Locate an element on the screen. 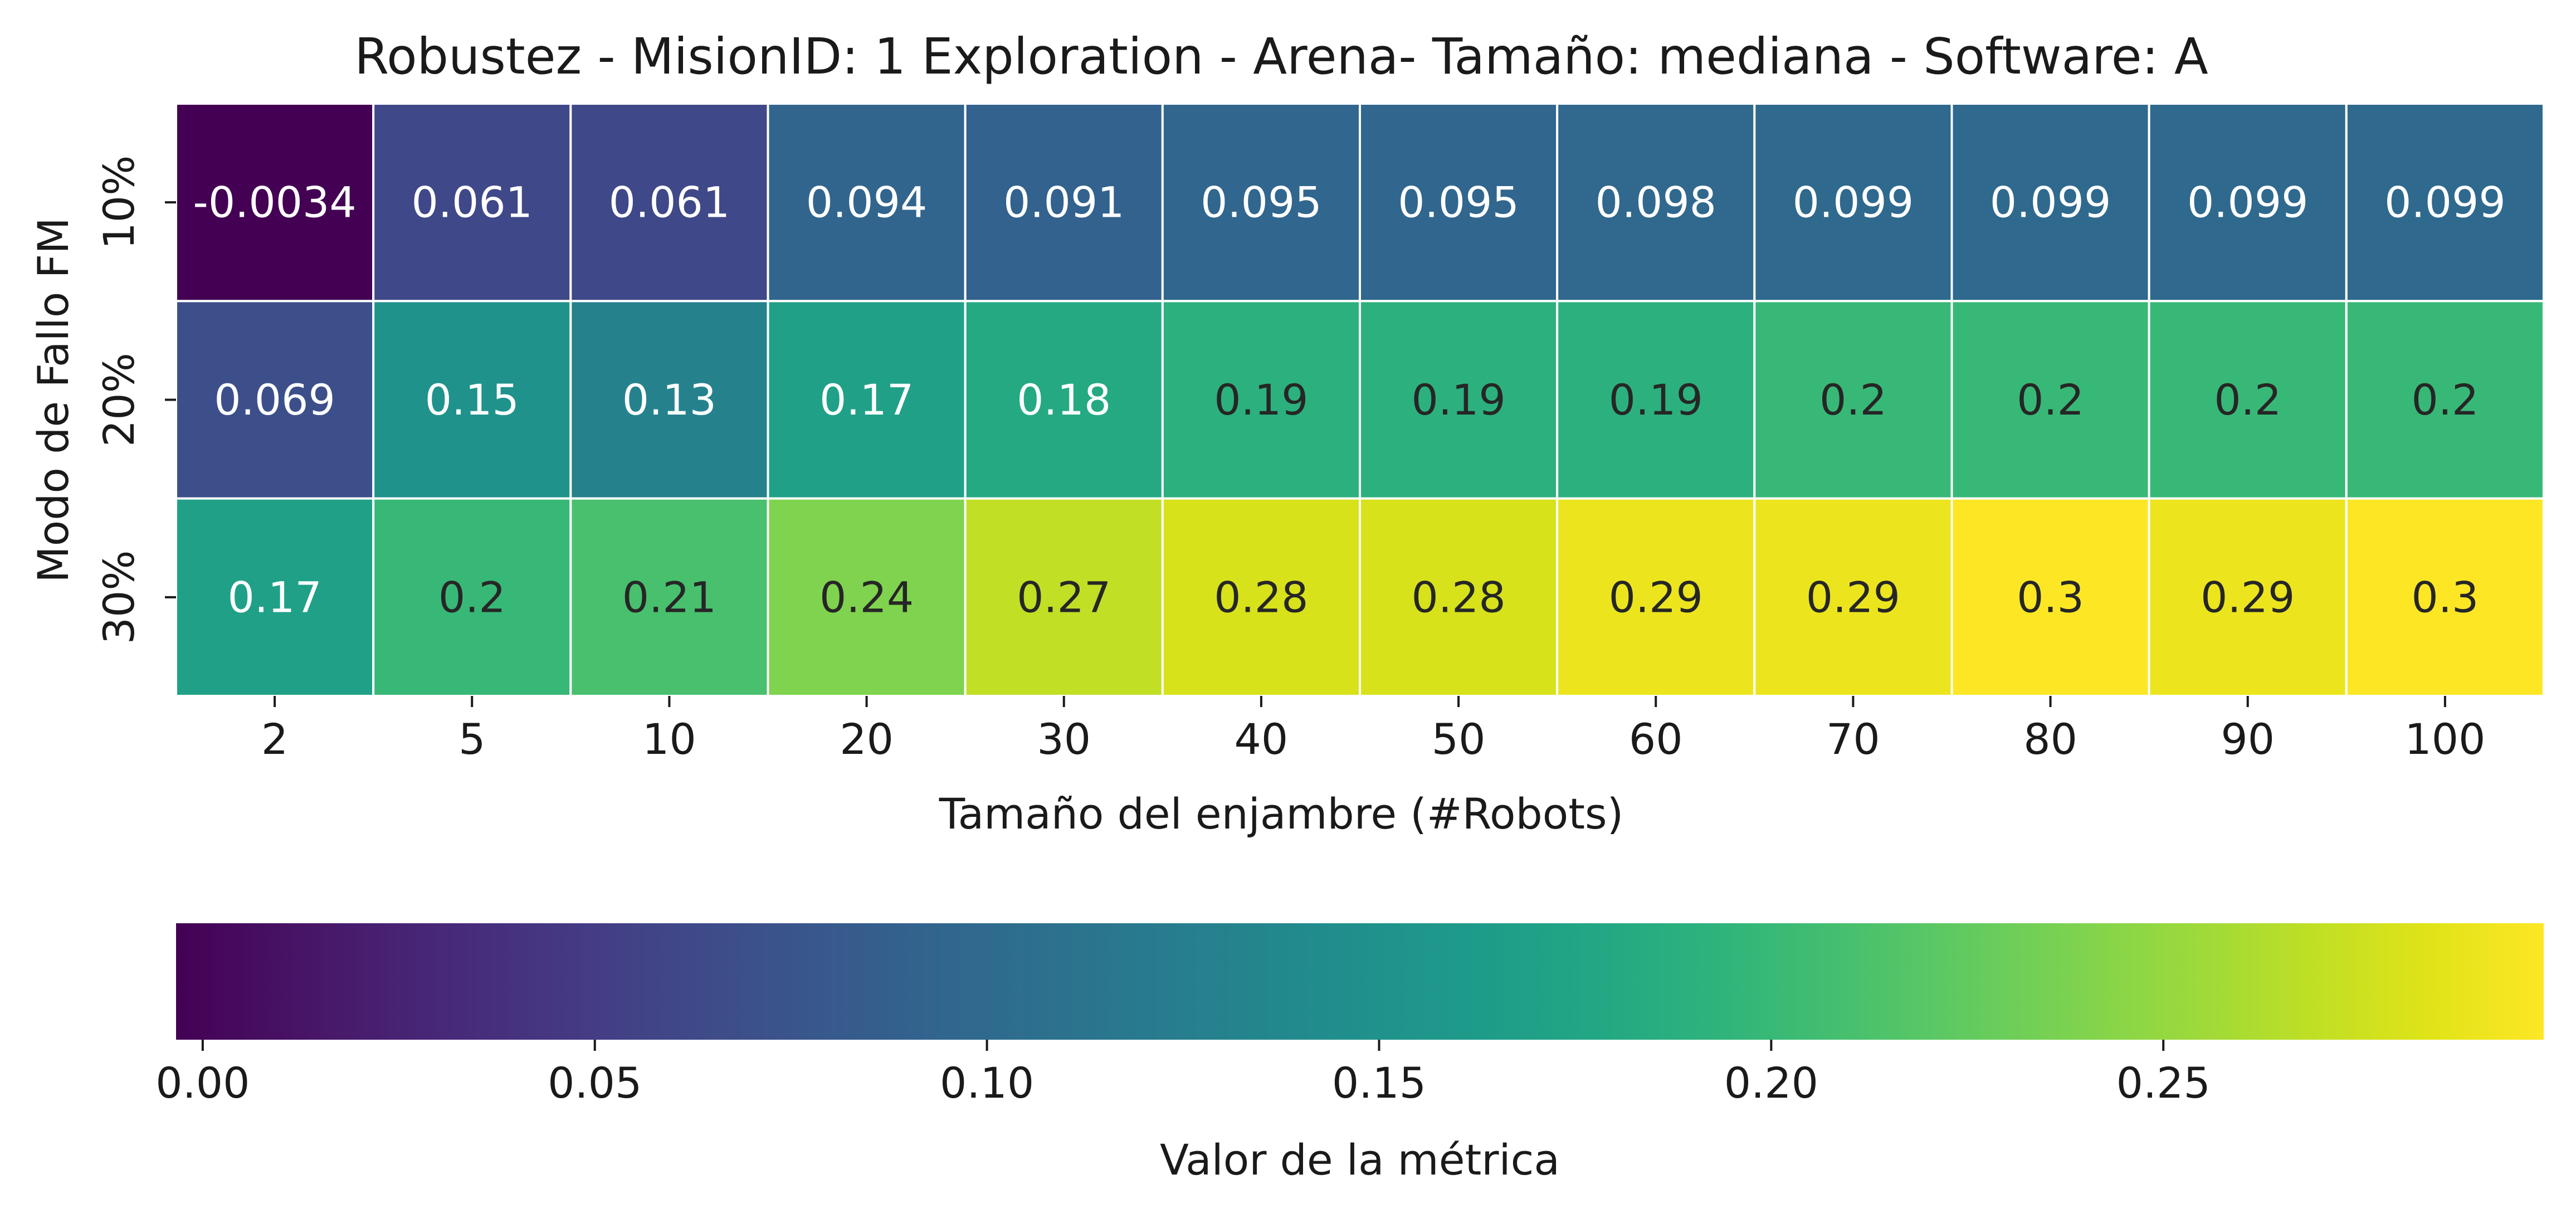 The image size is (2576, 1218). y-tick-label: 10% is located at coordinates (119, 202).